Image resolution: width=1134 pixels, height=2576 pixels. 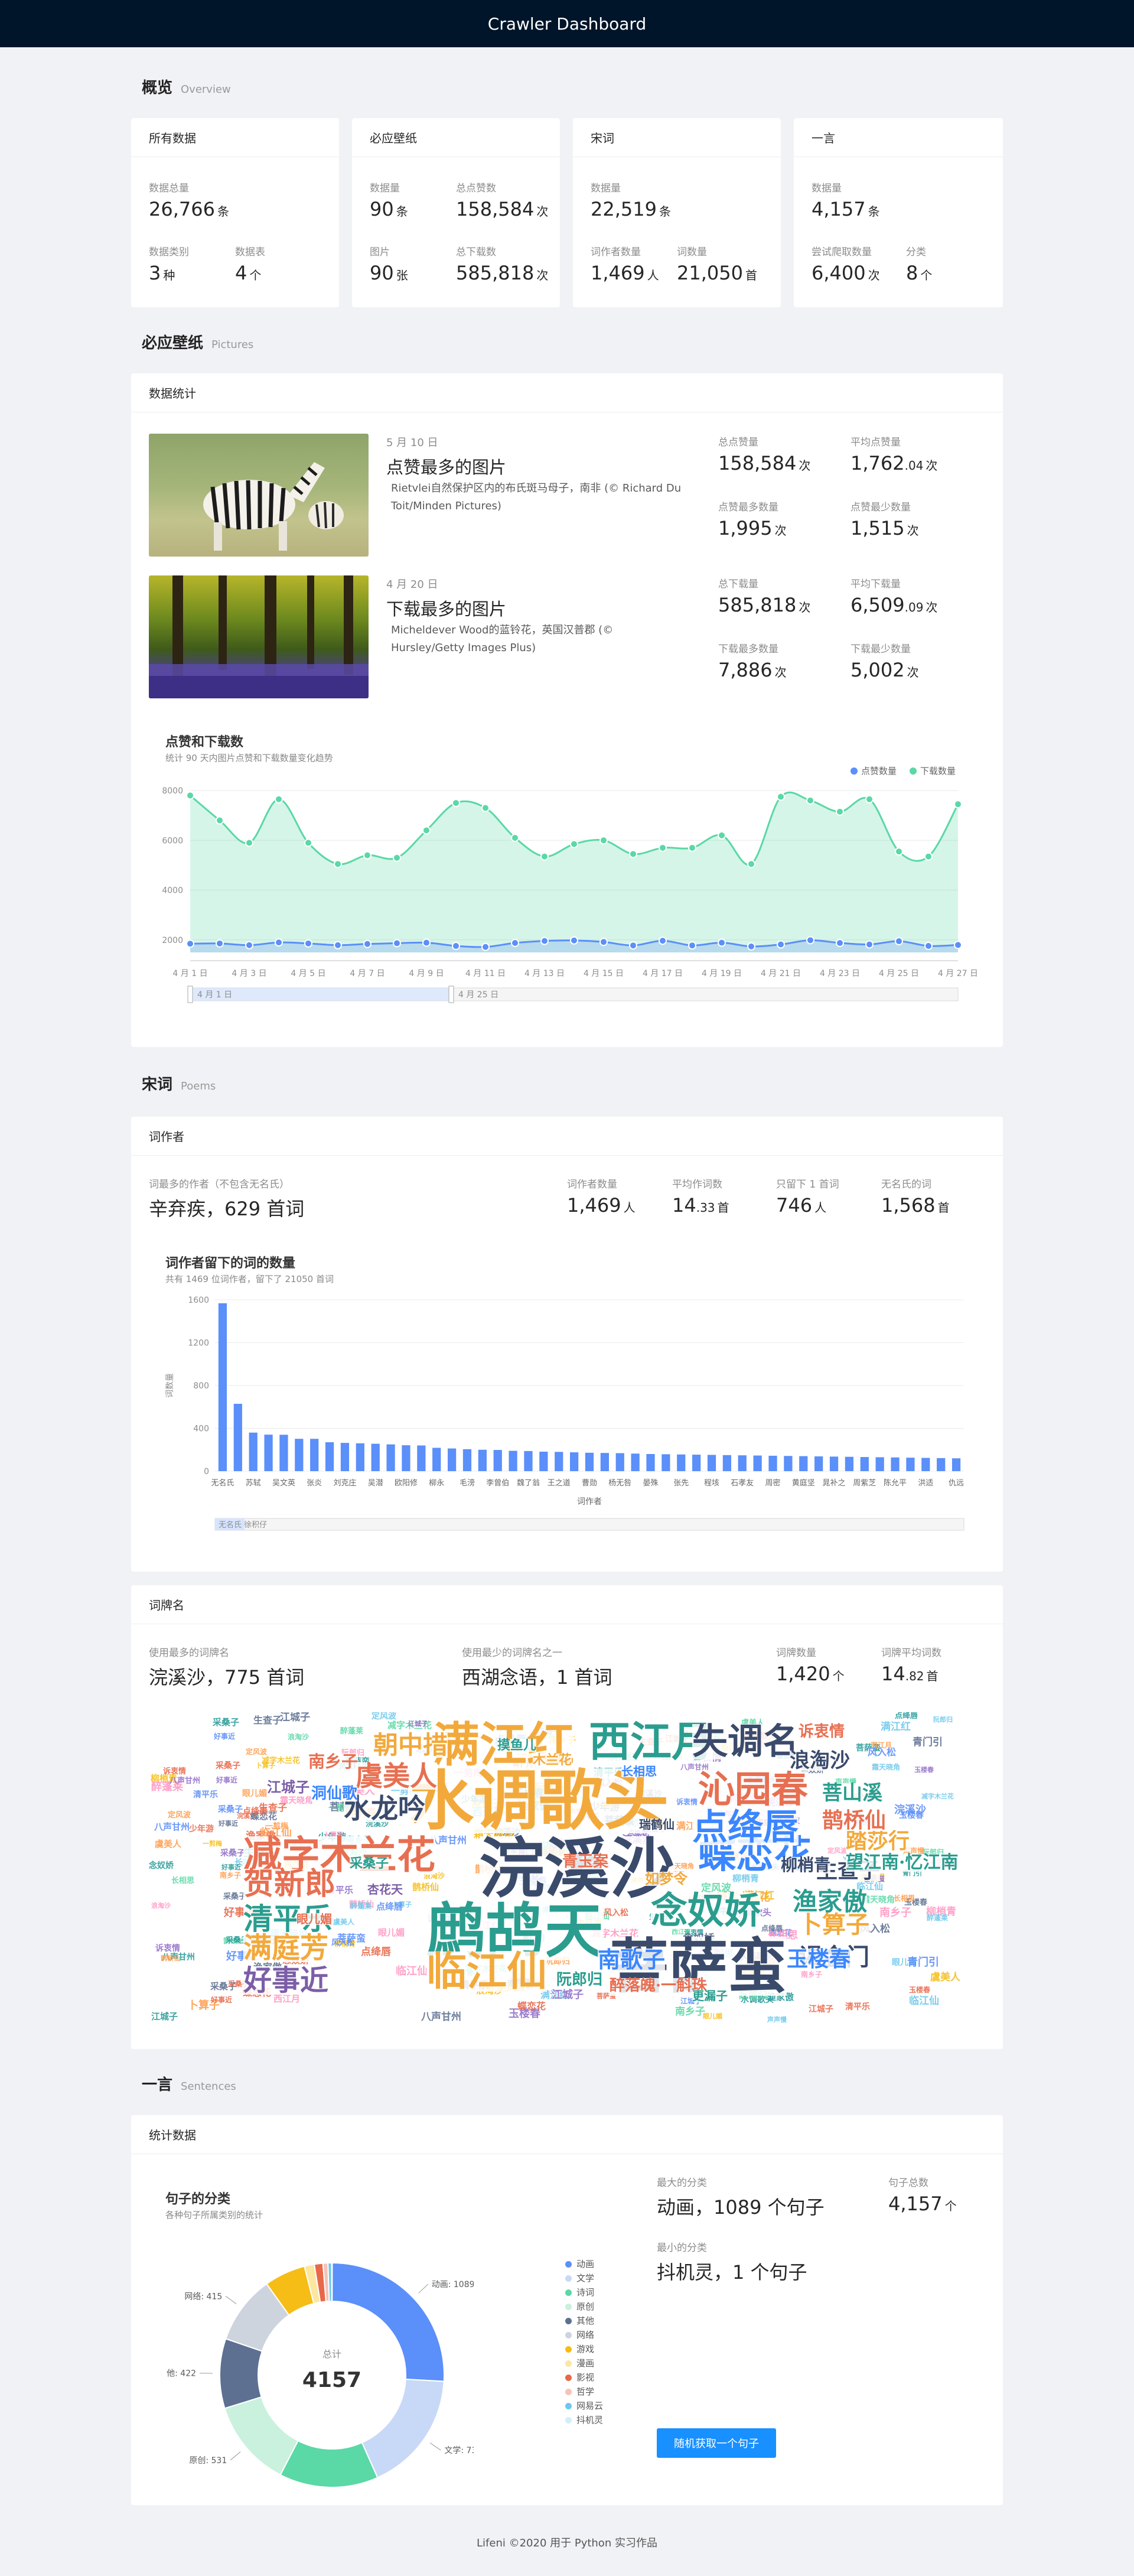 I want to click on x-tick-label: 4 月 25 日, so click(x=899, y=974).